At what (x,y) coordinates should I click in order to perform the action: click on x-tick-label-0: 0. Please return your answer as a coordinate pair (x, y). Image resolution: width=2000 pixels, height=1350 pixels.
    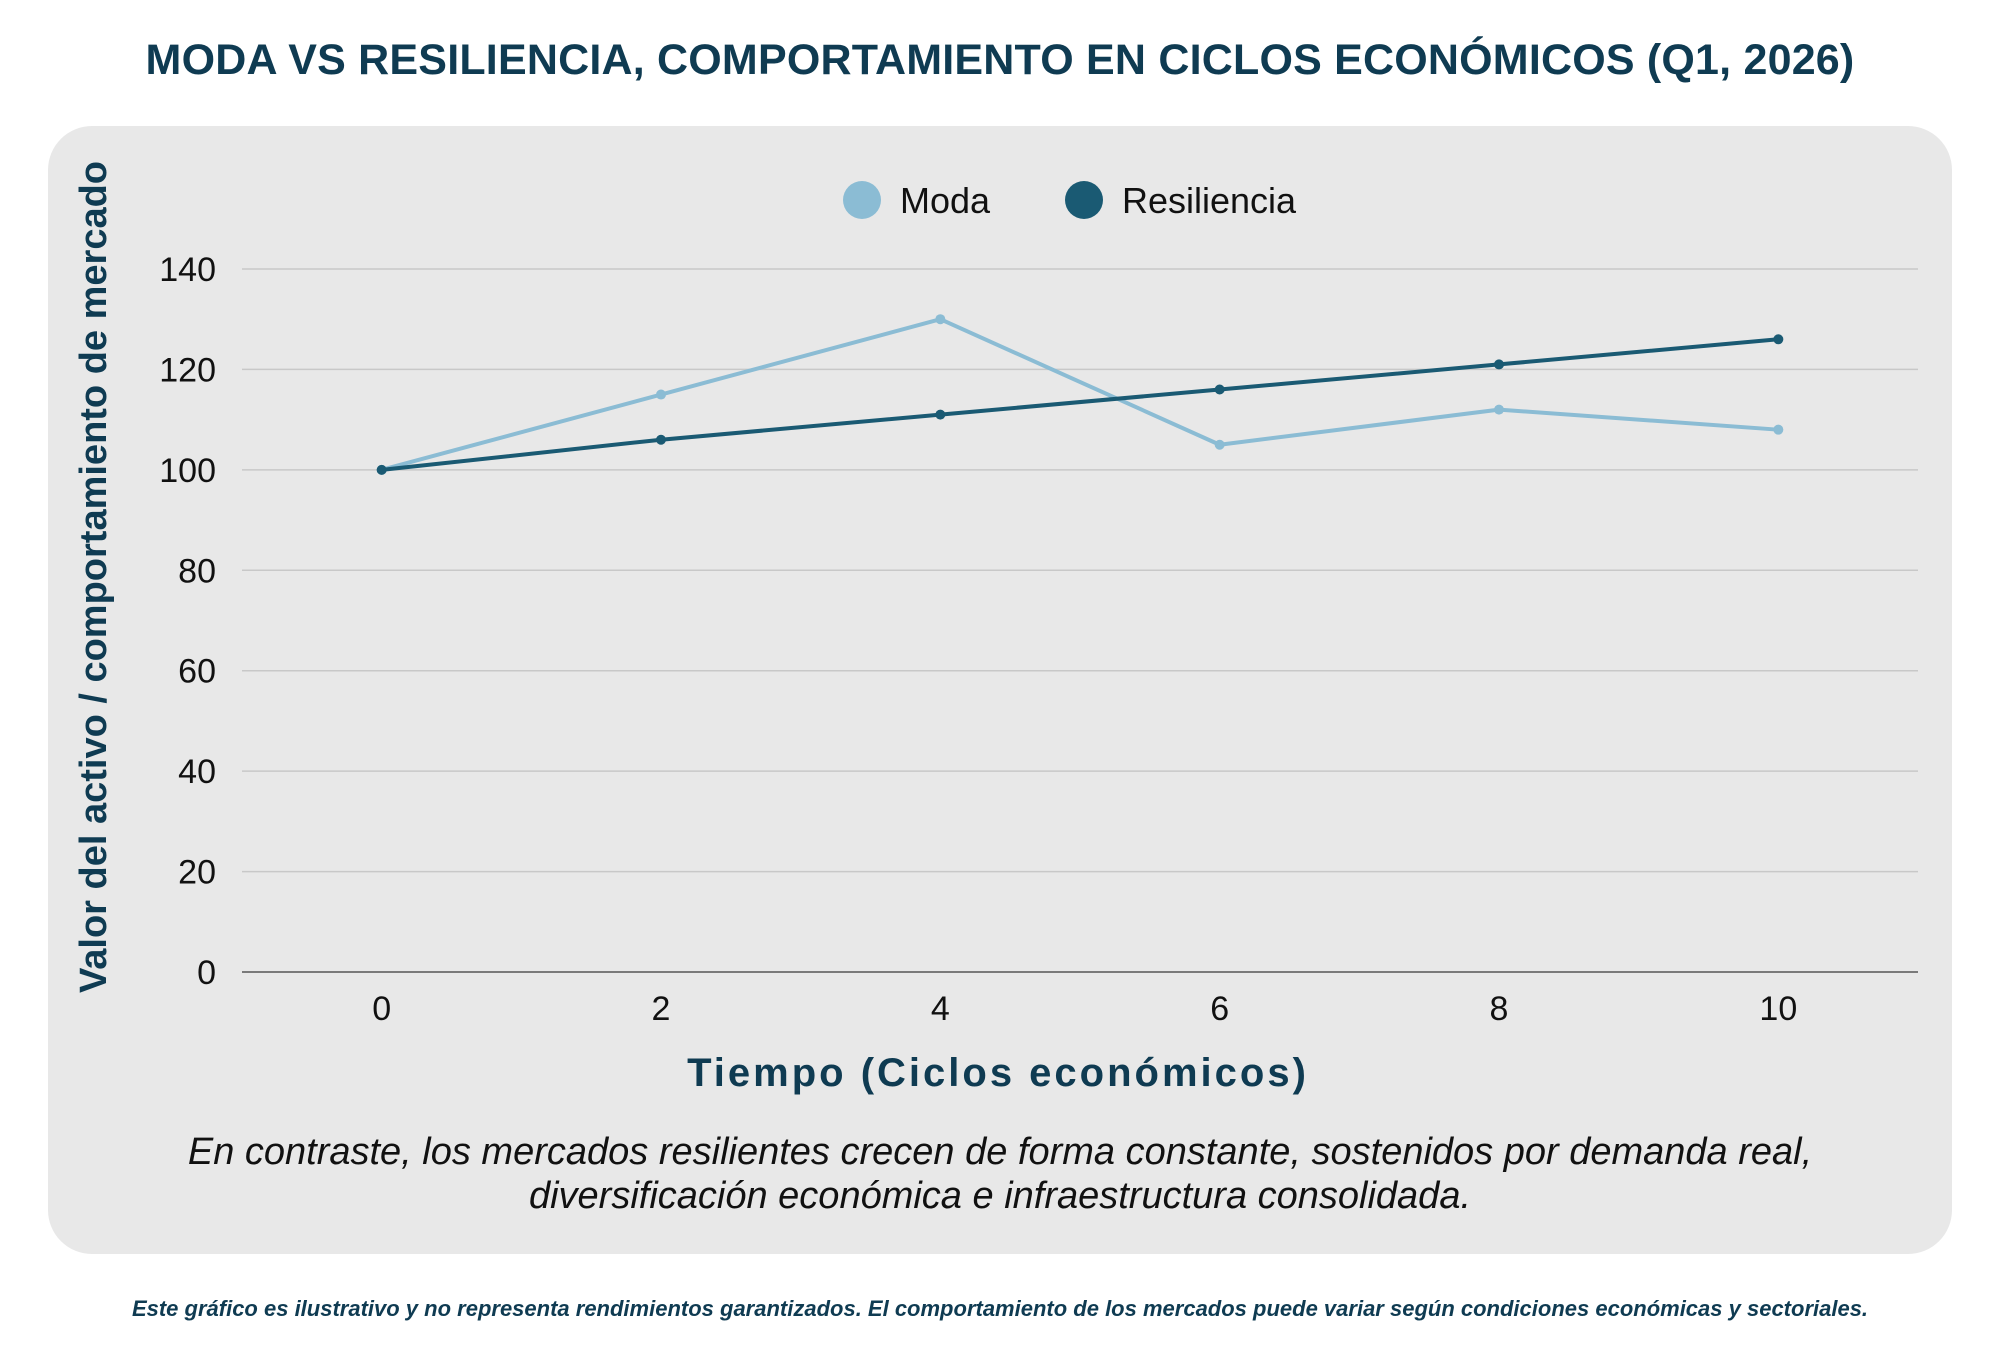
    Looking at the image, I should click on (381, 1009).